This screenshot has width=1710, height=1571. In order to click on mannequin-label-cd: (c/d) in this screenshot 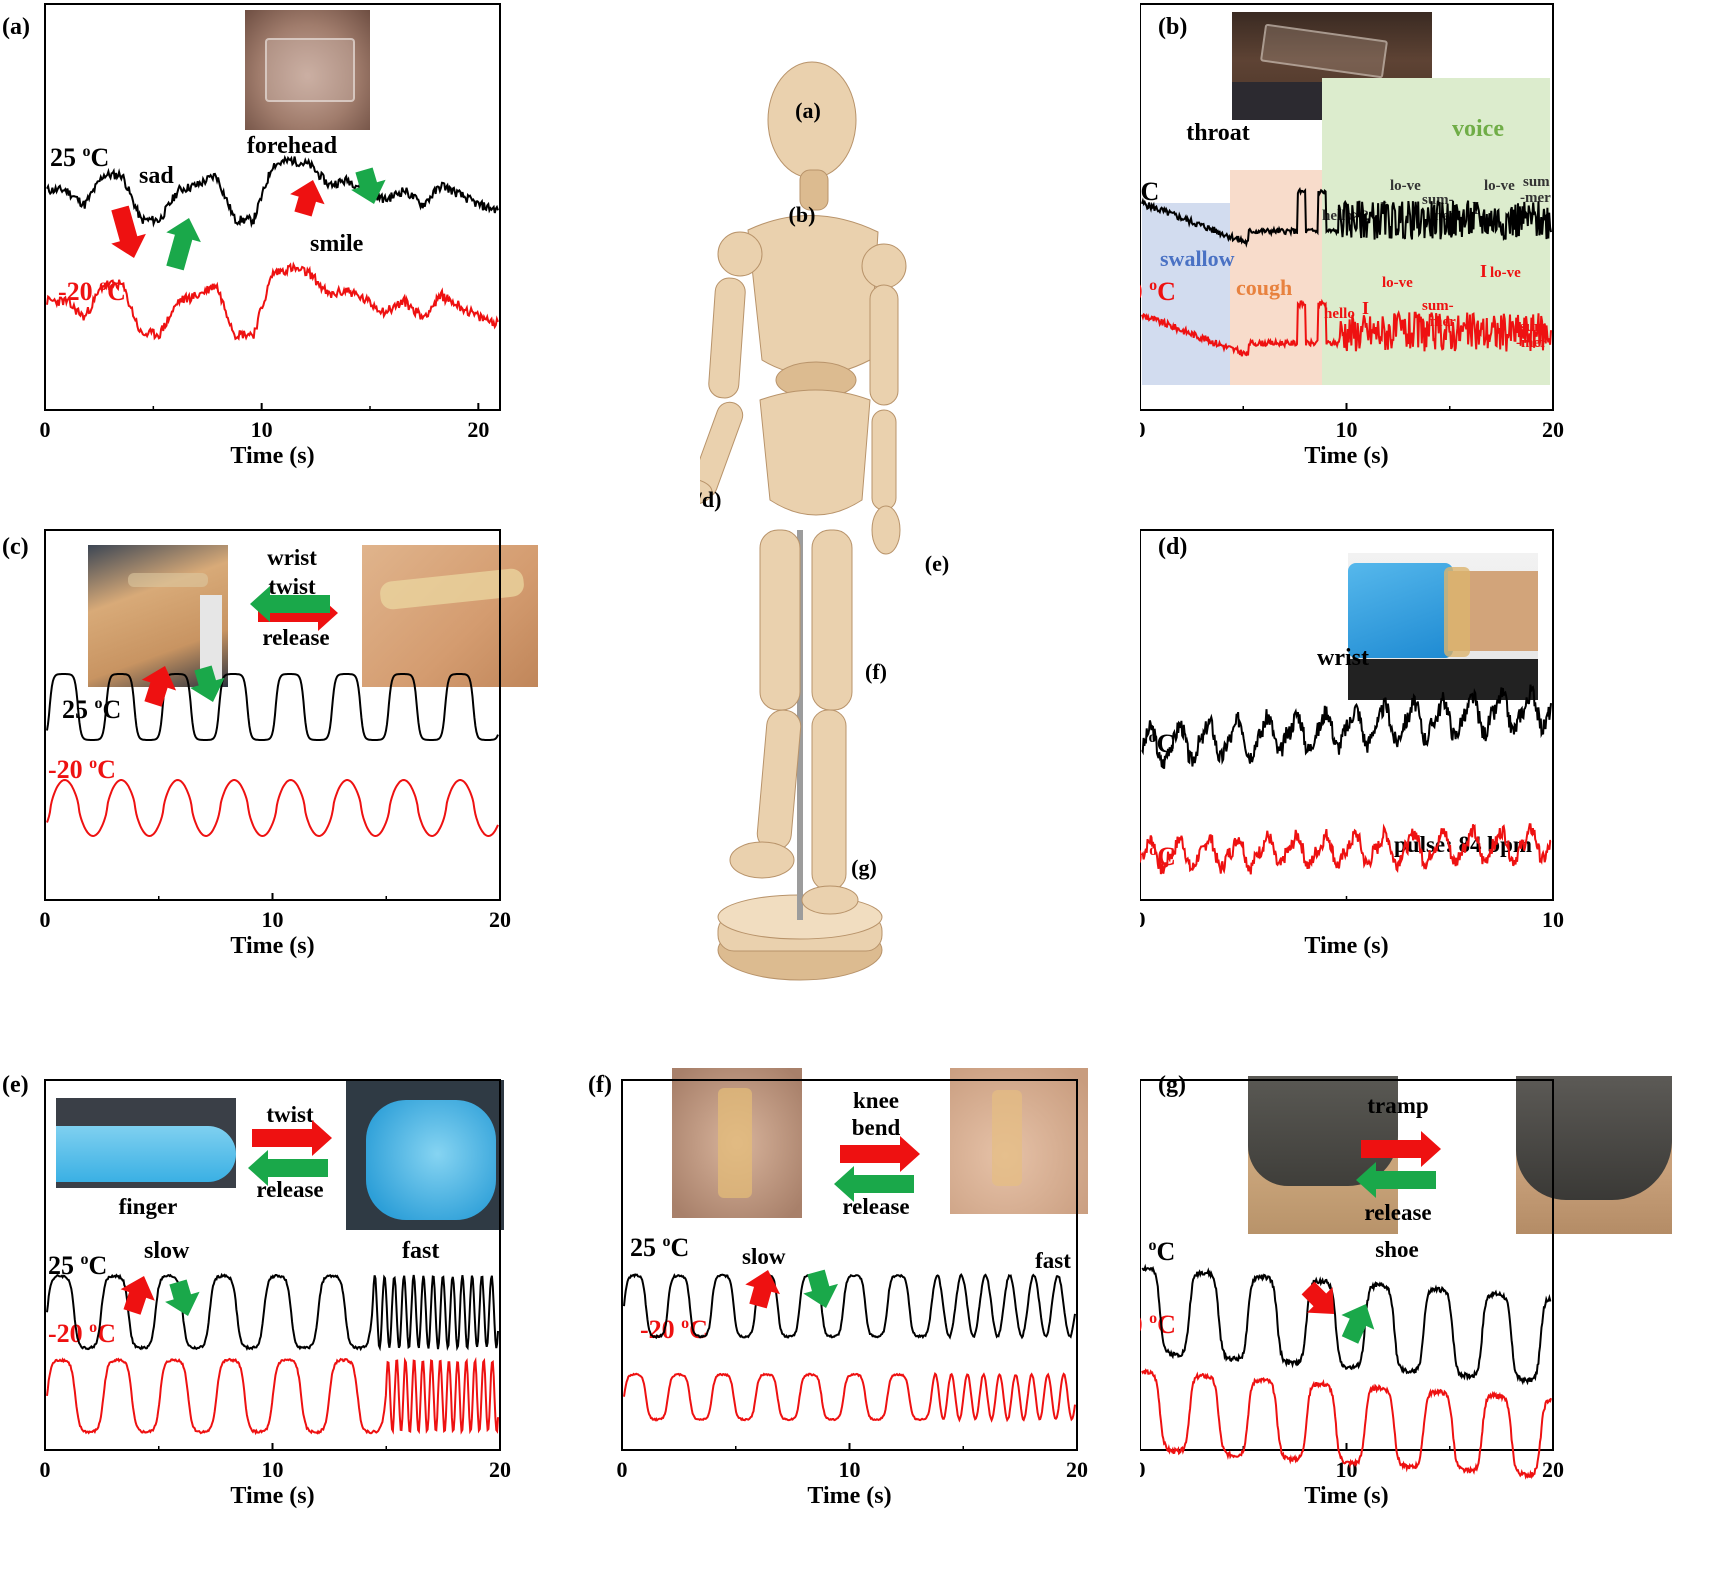, I will do `click(710, 499)`.